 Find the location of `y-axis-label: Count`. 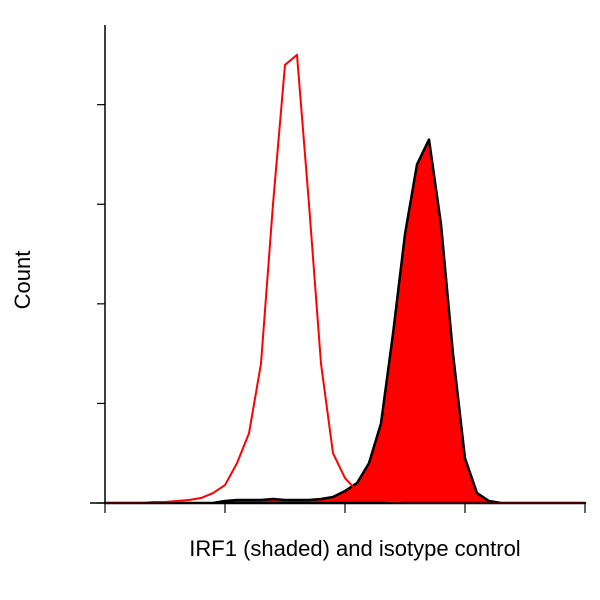

y-axis-label: Count is located at coordinates (22, 280).